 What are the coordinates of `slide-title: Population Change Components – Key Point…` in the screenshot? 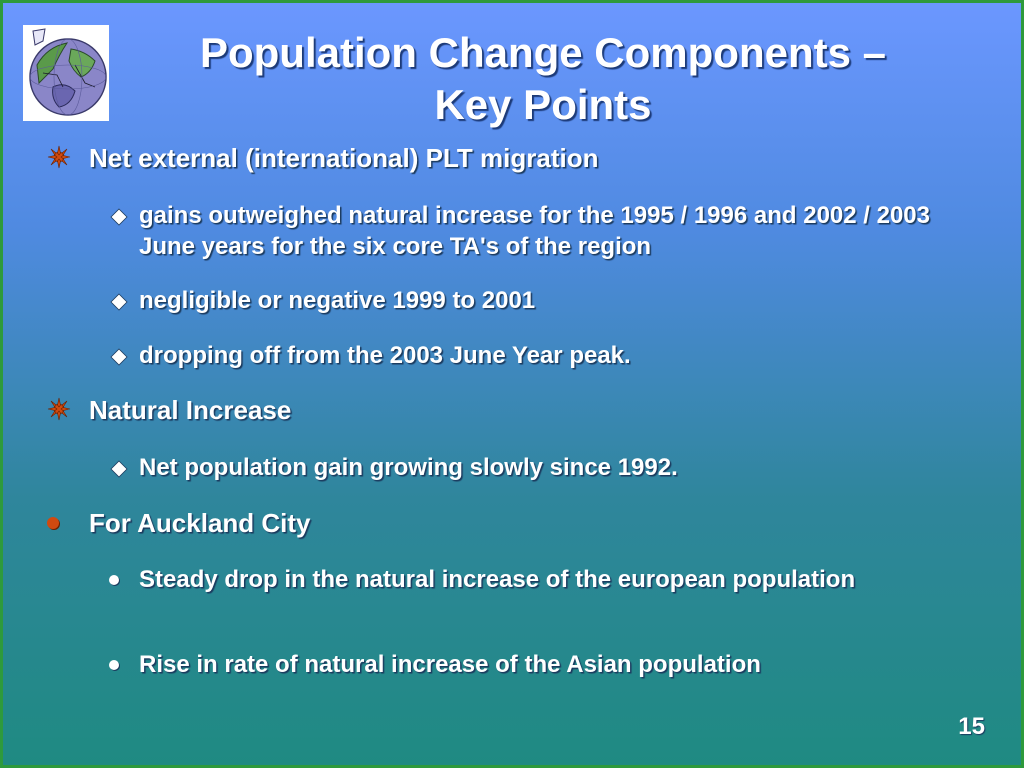 It's located at (543, 79).